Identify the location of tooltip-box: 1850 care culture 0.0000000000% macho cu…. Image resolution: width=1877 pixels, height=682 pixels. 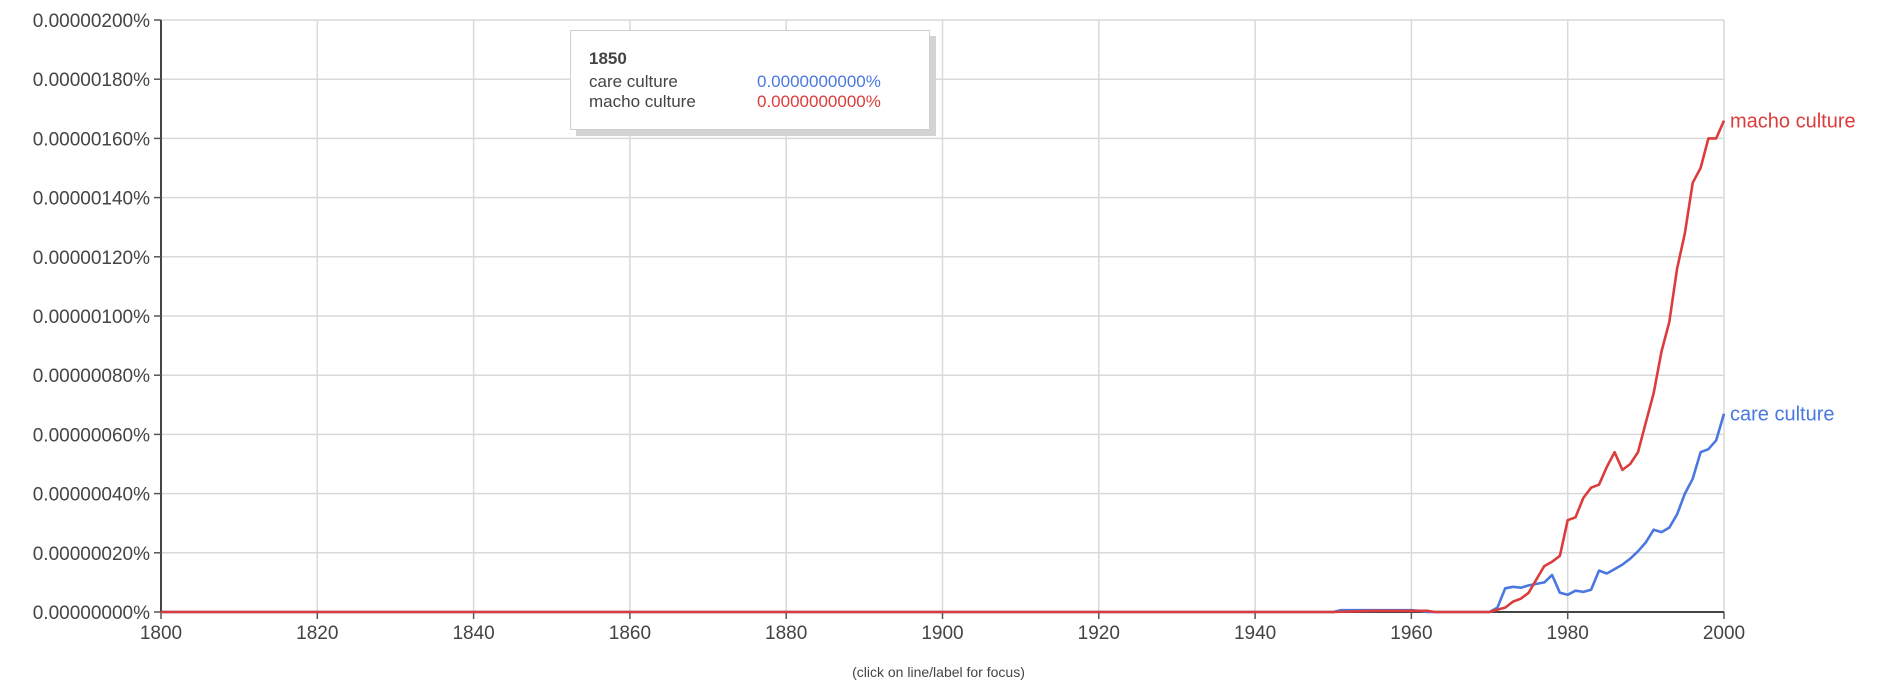
(750, 80).